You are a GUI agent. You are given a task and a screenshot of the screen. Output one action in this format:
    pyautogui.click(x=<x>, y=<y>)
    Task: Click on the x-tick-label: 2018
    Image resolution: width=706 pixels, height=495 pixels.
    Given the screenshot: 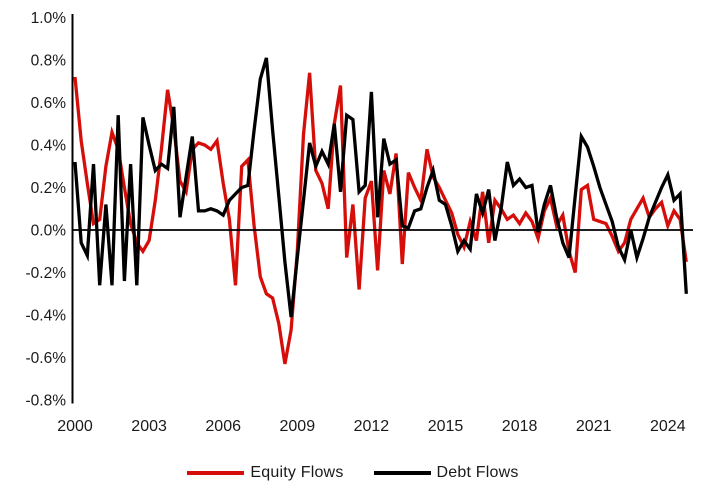 What is the action you would take?
    pyautogui.click(x=520, y=426)
    